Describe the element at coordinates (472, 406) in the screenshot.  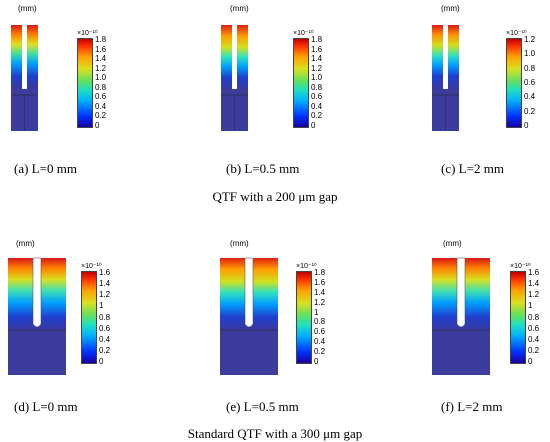
I see `caption: (f) L=2 mm` at that location.